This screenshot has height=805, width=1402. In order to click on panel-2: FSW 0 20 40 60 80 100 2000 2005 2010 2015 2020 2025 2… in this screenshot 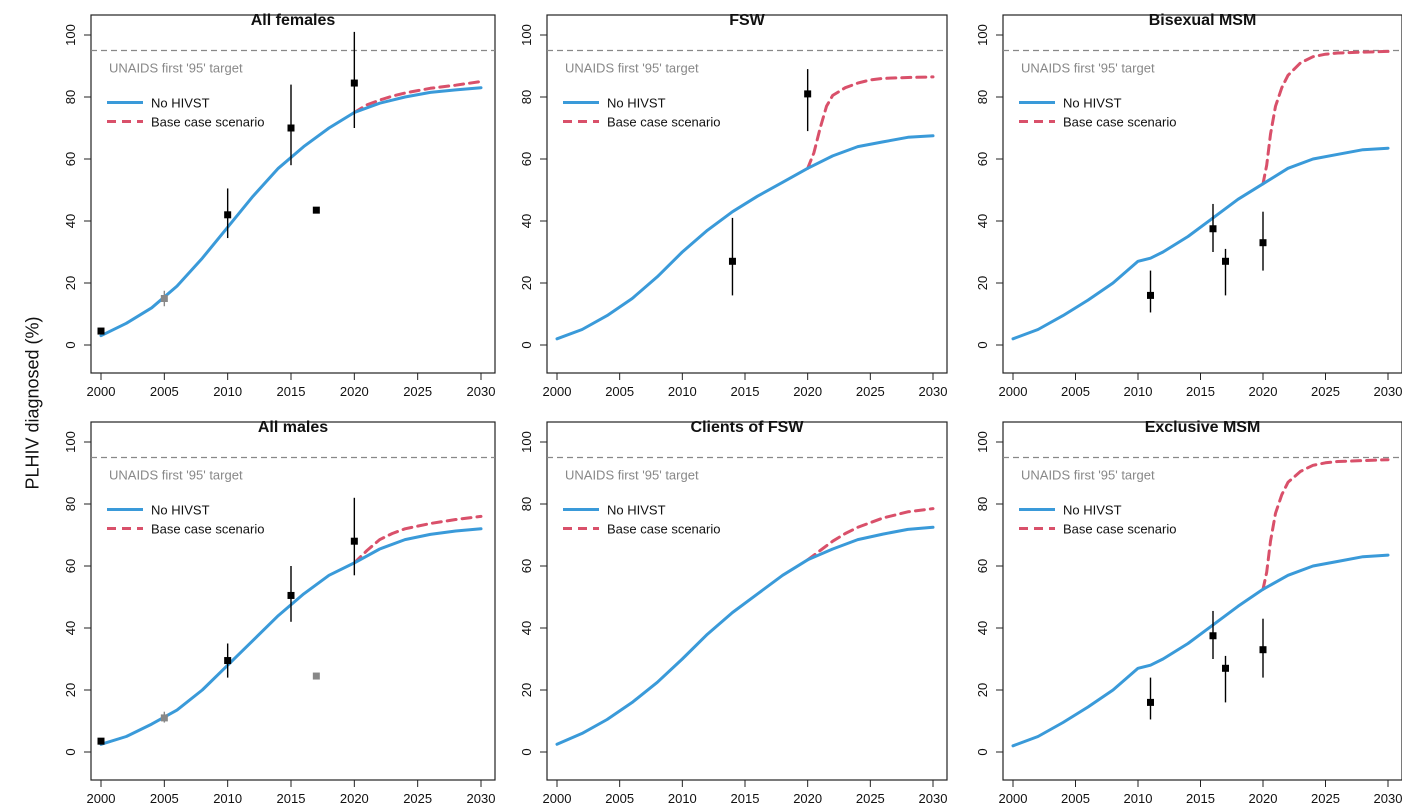, I will do `click(733, 205)`.